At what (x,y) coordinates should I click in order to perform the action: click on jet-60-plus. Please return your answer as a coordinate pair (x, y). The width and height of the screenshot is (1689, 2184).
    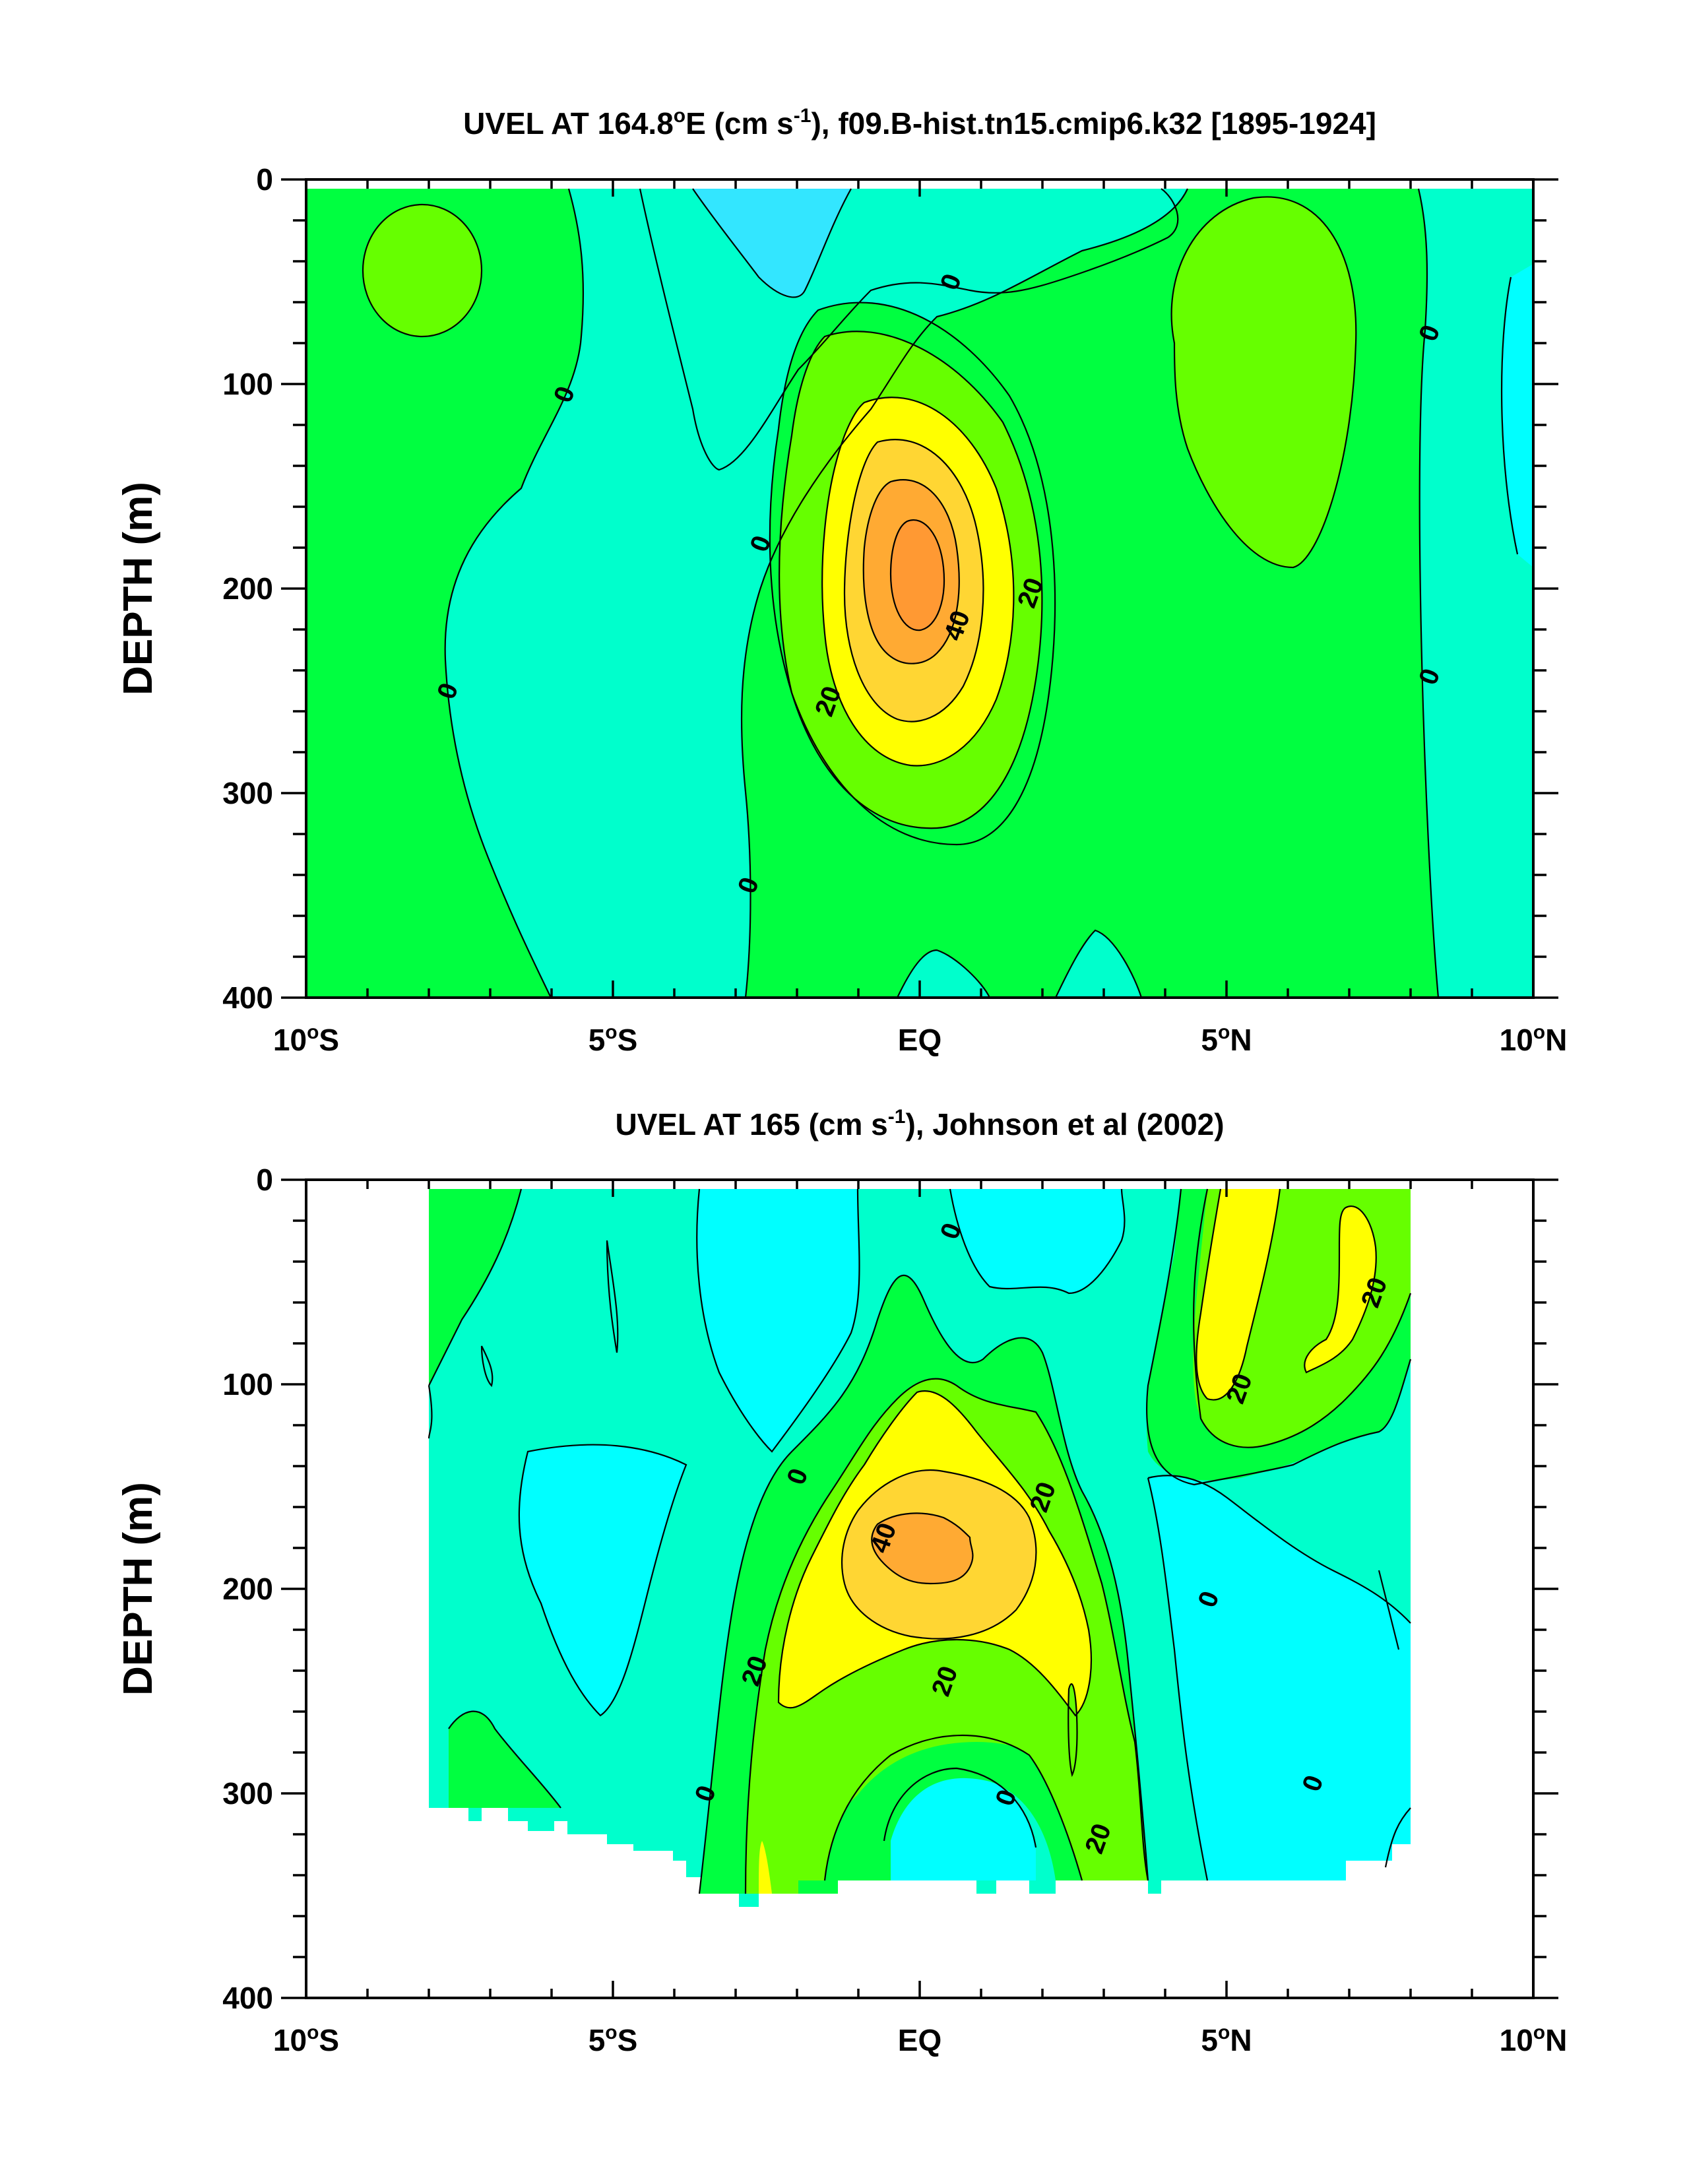
    Looking at the image, I should click on (917, 575).